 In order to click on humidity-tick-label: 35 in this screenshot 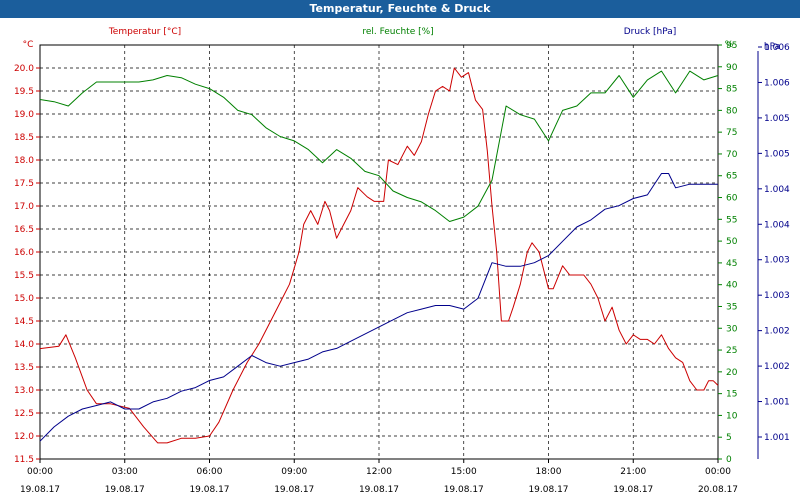, I will do `click(731, 307)`.